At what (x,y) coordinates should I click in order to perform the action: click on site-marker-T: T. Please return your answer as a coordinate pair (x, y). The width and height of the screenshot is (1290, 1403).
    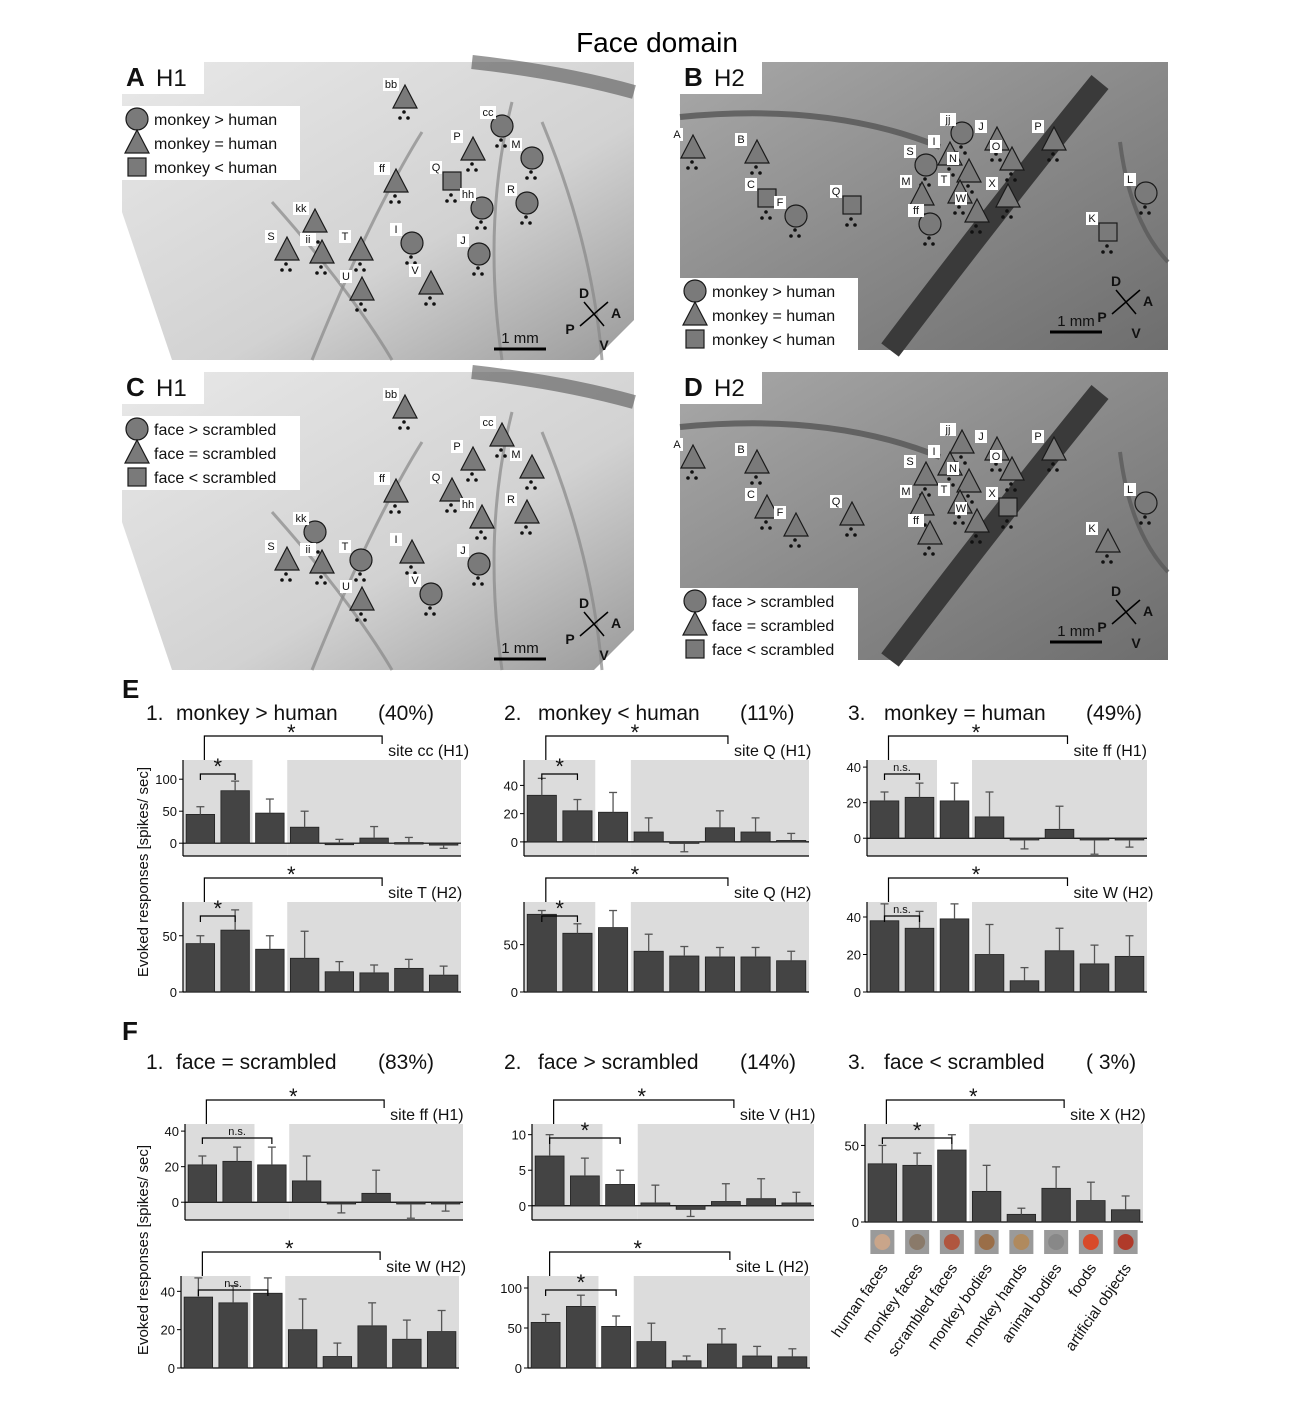
    Looking at the image, I should click on (356, 561).